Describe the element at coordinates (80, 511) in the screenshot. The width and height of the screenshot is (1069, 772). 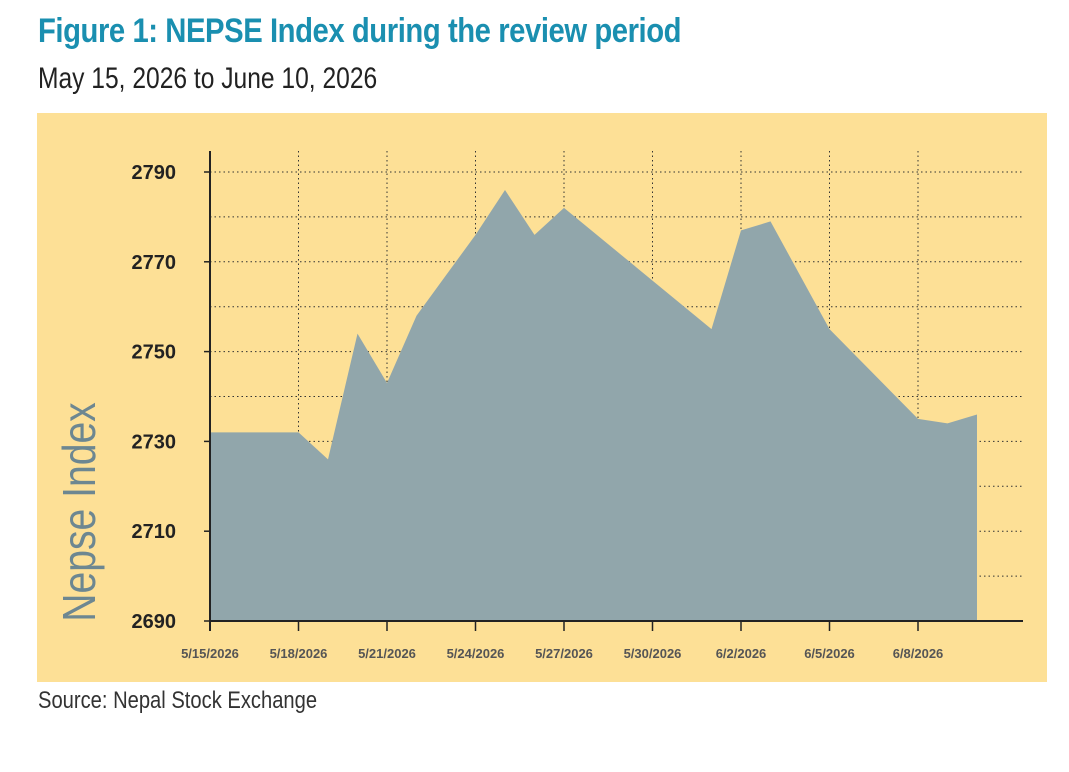
I see `y-axis-label: Nepse Index` at that location.